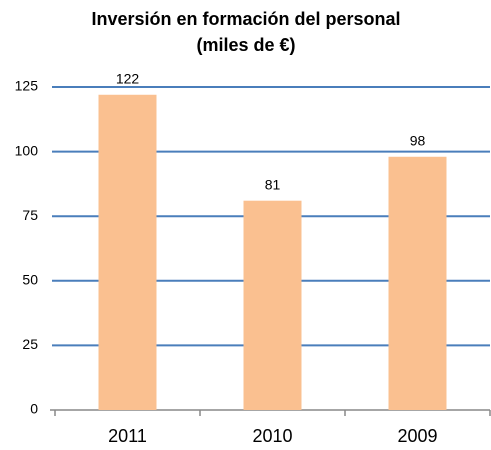 The width and height of the screenshot is (491, 450). I want to click on data-label: 98, so click(418, 140).